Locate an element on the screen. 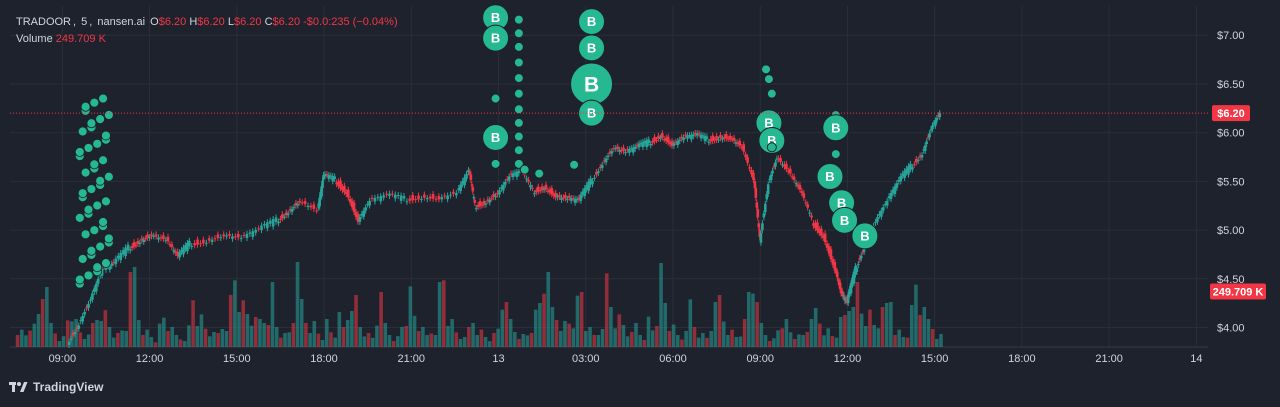  time-tick-label: 18:00 is located at coordinates (324, 359).